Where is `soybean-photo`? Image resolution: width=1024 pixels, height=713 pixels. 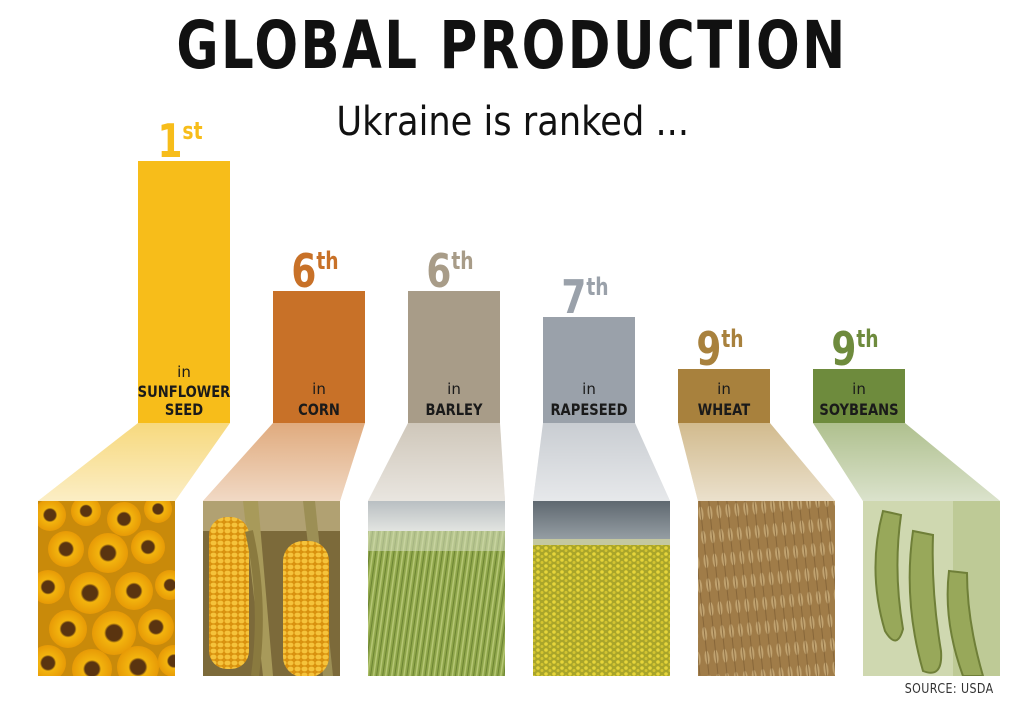 soybean-photo is located at coordinates (931, 588).